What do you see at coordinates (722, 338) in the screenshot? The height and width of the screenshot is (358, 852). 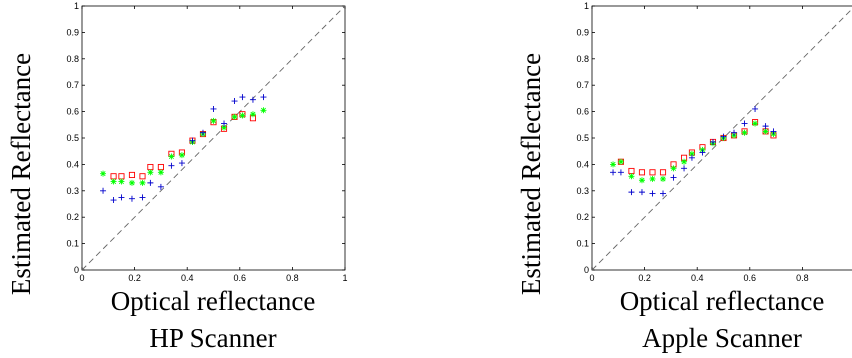 I see `panel-caption: Apple Scanner` at bounding box center [722, 338].